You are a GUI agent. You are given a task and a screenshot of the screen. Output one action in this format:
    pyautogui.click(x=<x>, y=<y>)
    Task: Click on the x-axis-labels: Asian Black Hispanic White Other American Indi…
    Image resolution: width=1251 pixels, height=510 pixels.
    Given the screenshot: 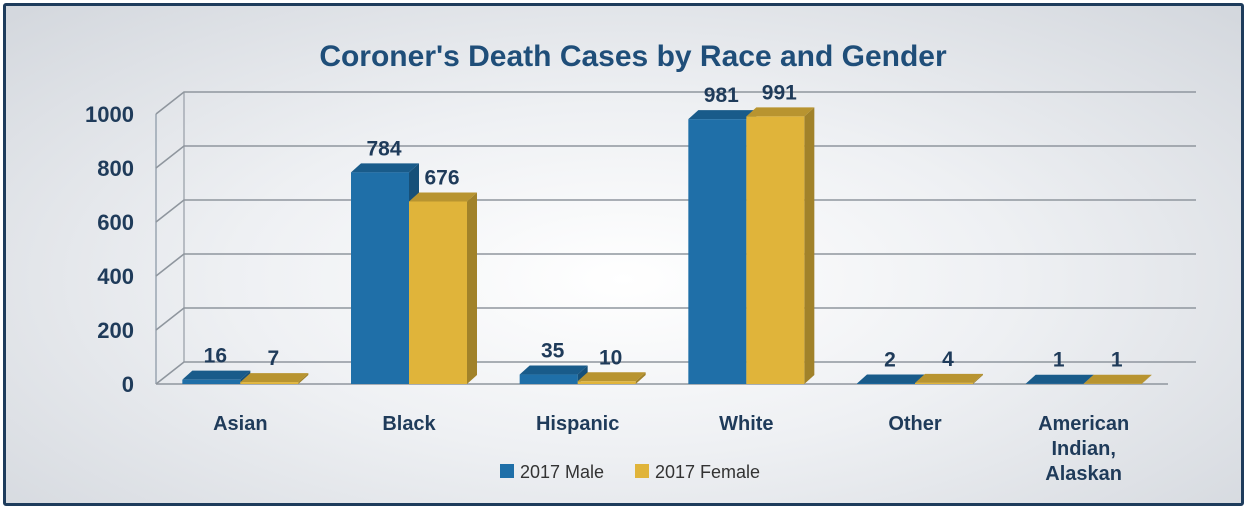 What is the action you would take?
    pyautogui.click(x=671, y=449)
    